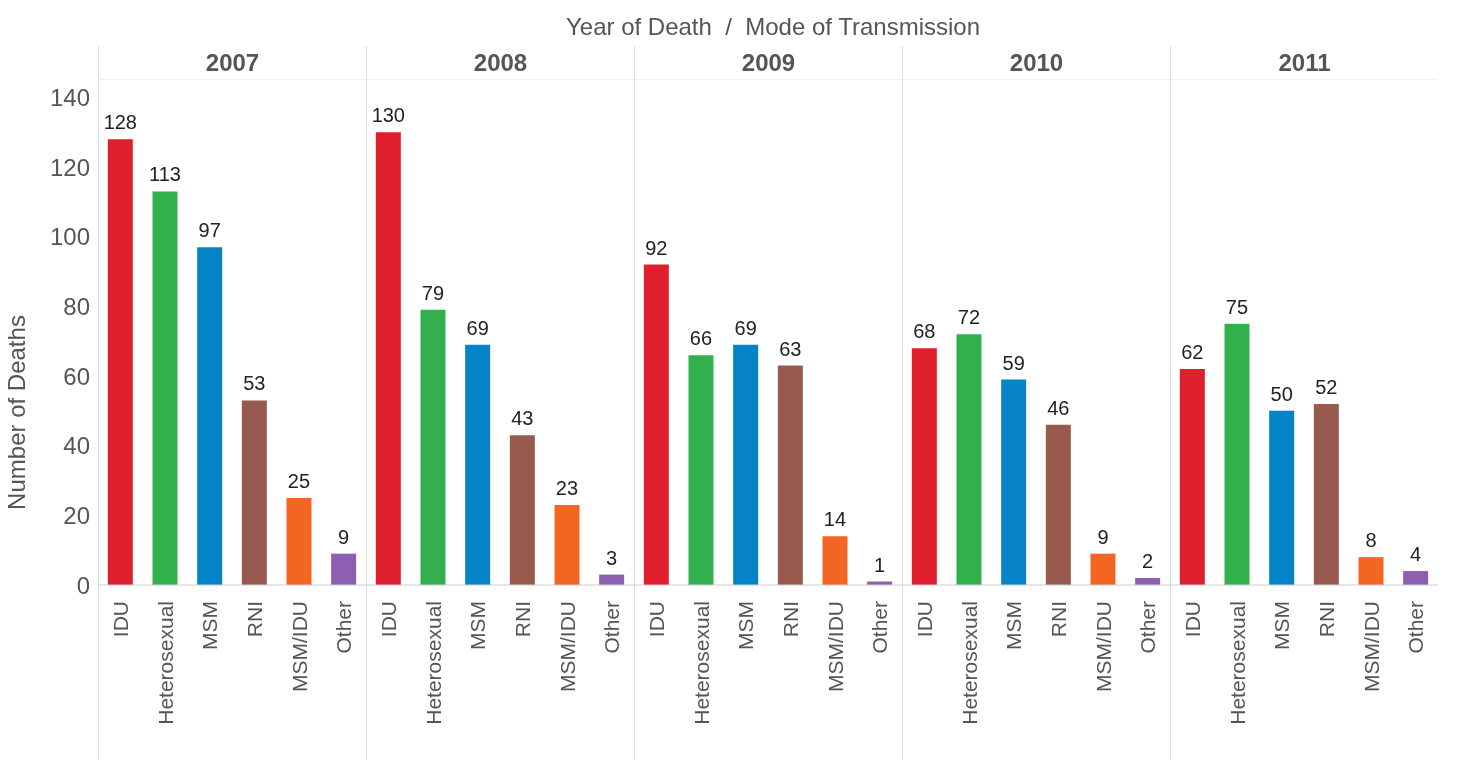 The height and width of the screenshot is (769, 1468). What do you see at coordinates (388, 115) in the screenshot?
I see `data-label: 130` at bounding box center [388, 115].